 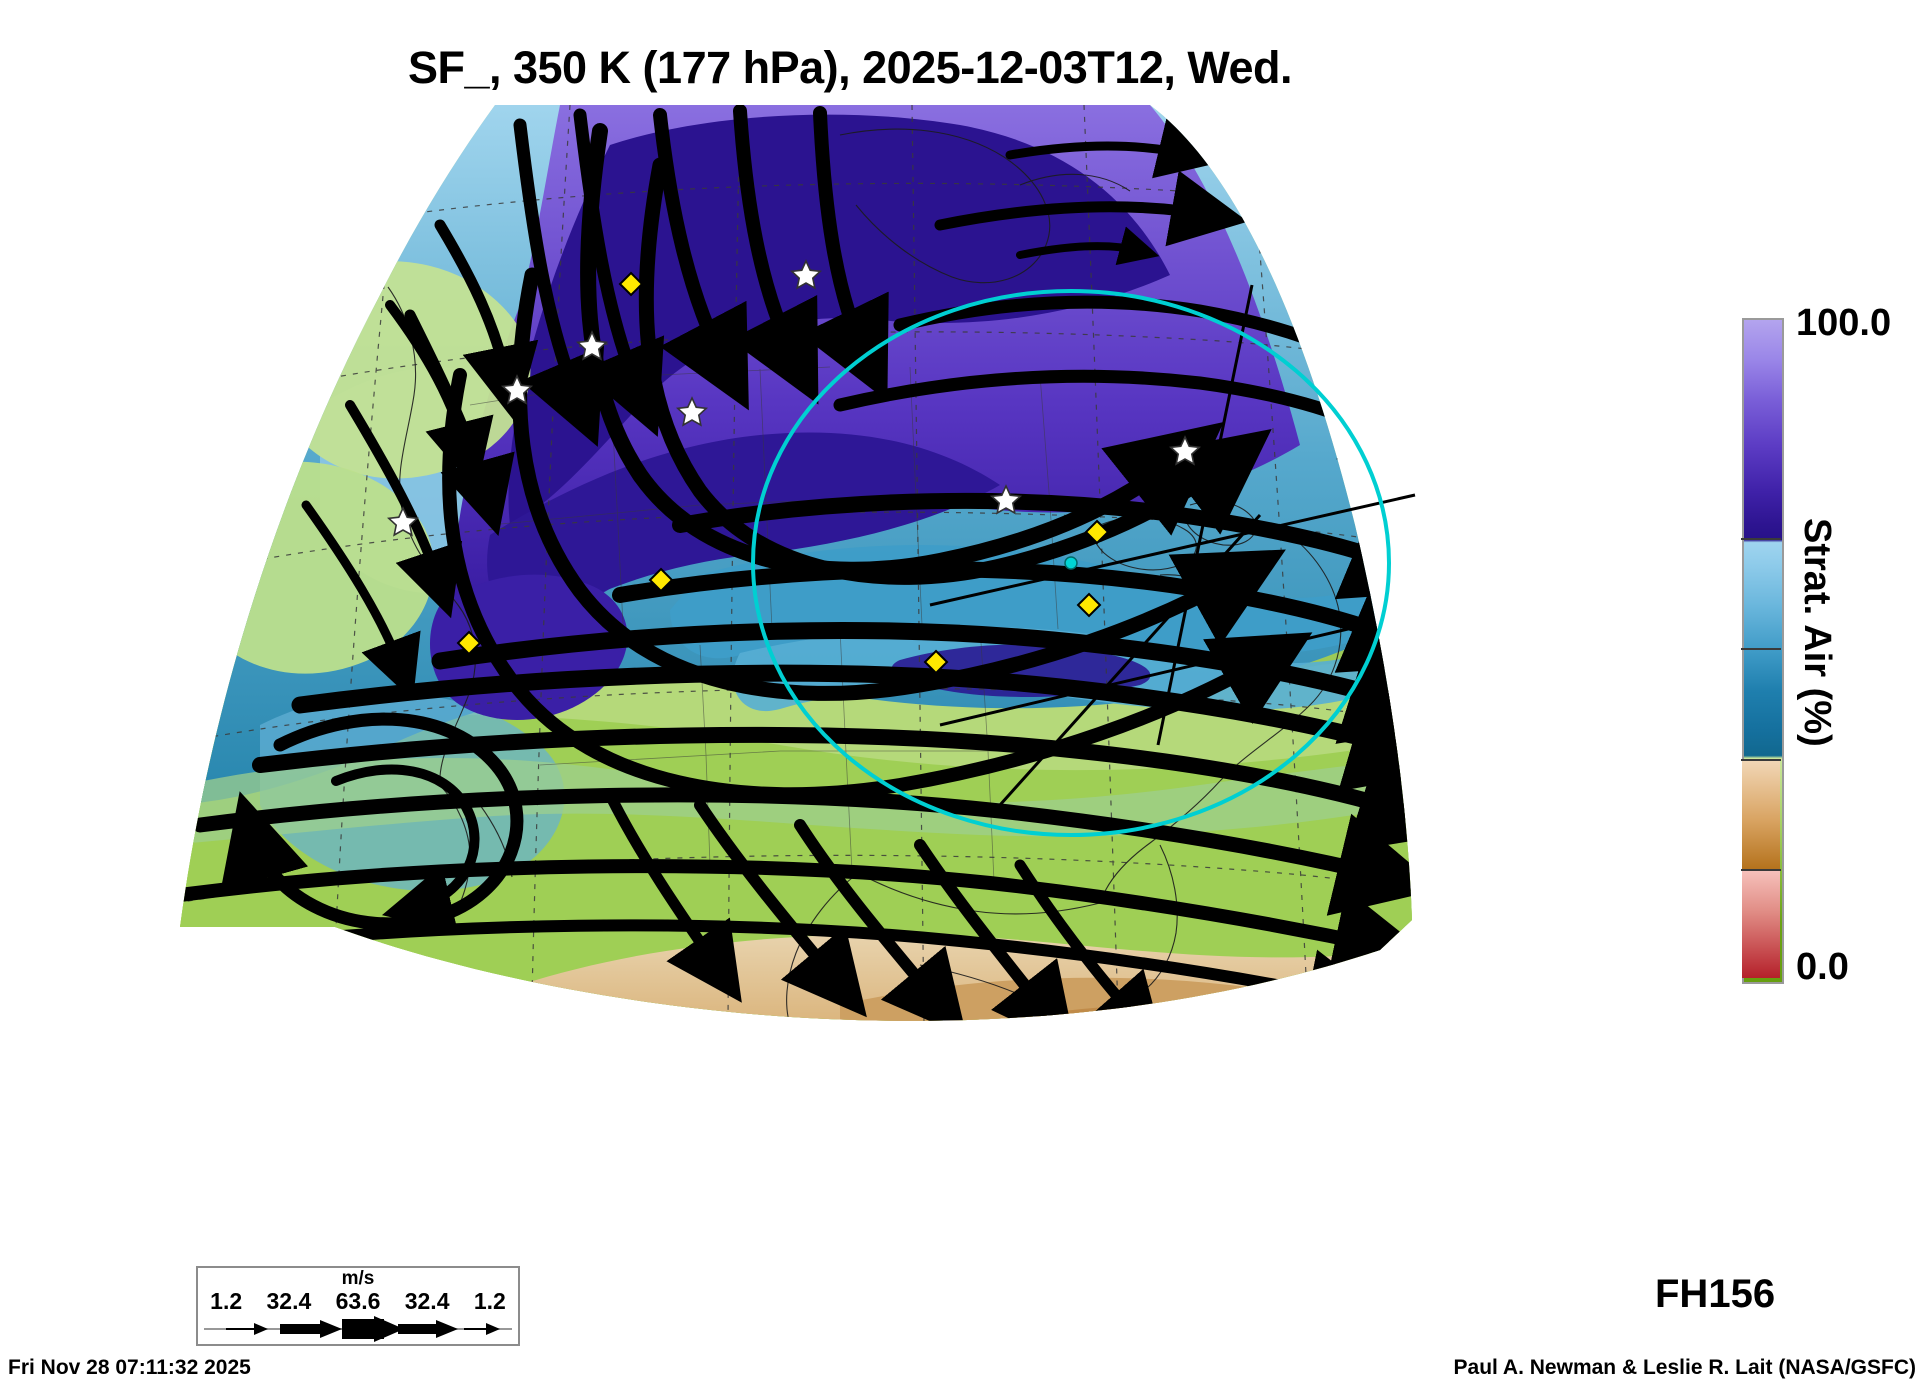 What do you see at coordinates (1817, 632) in the screenshot?
I see `colorbar-axis-label: Strat. Air (%)` at bounding box center [1817, 632].